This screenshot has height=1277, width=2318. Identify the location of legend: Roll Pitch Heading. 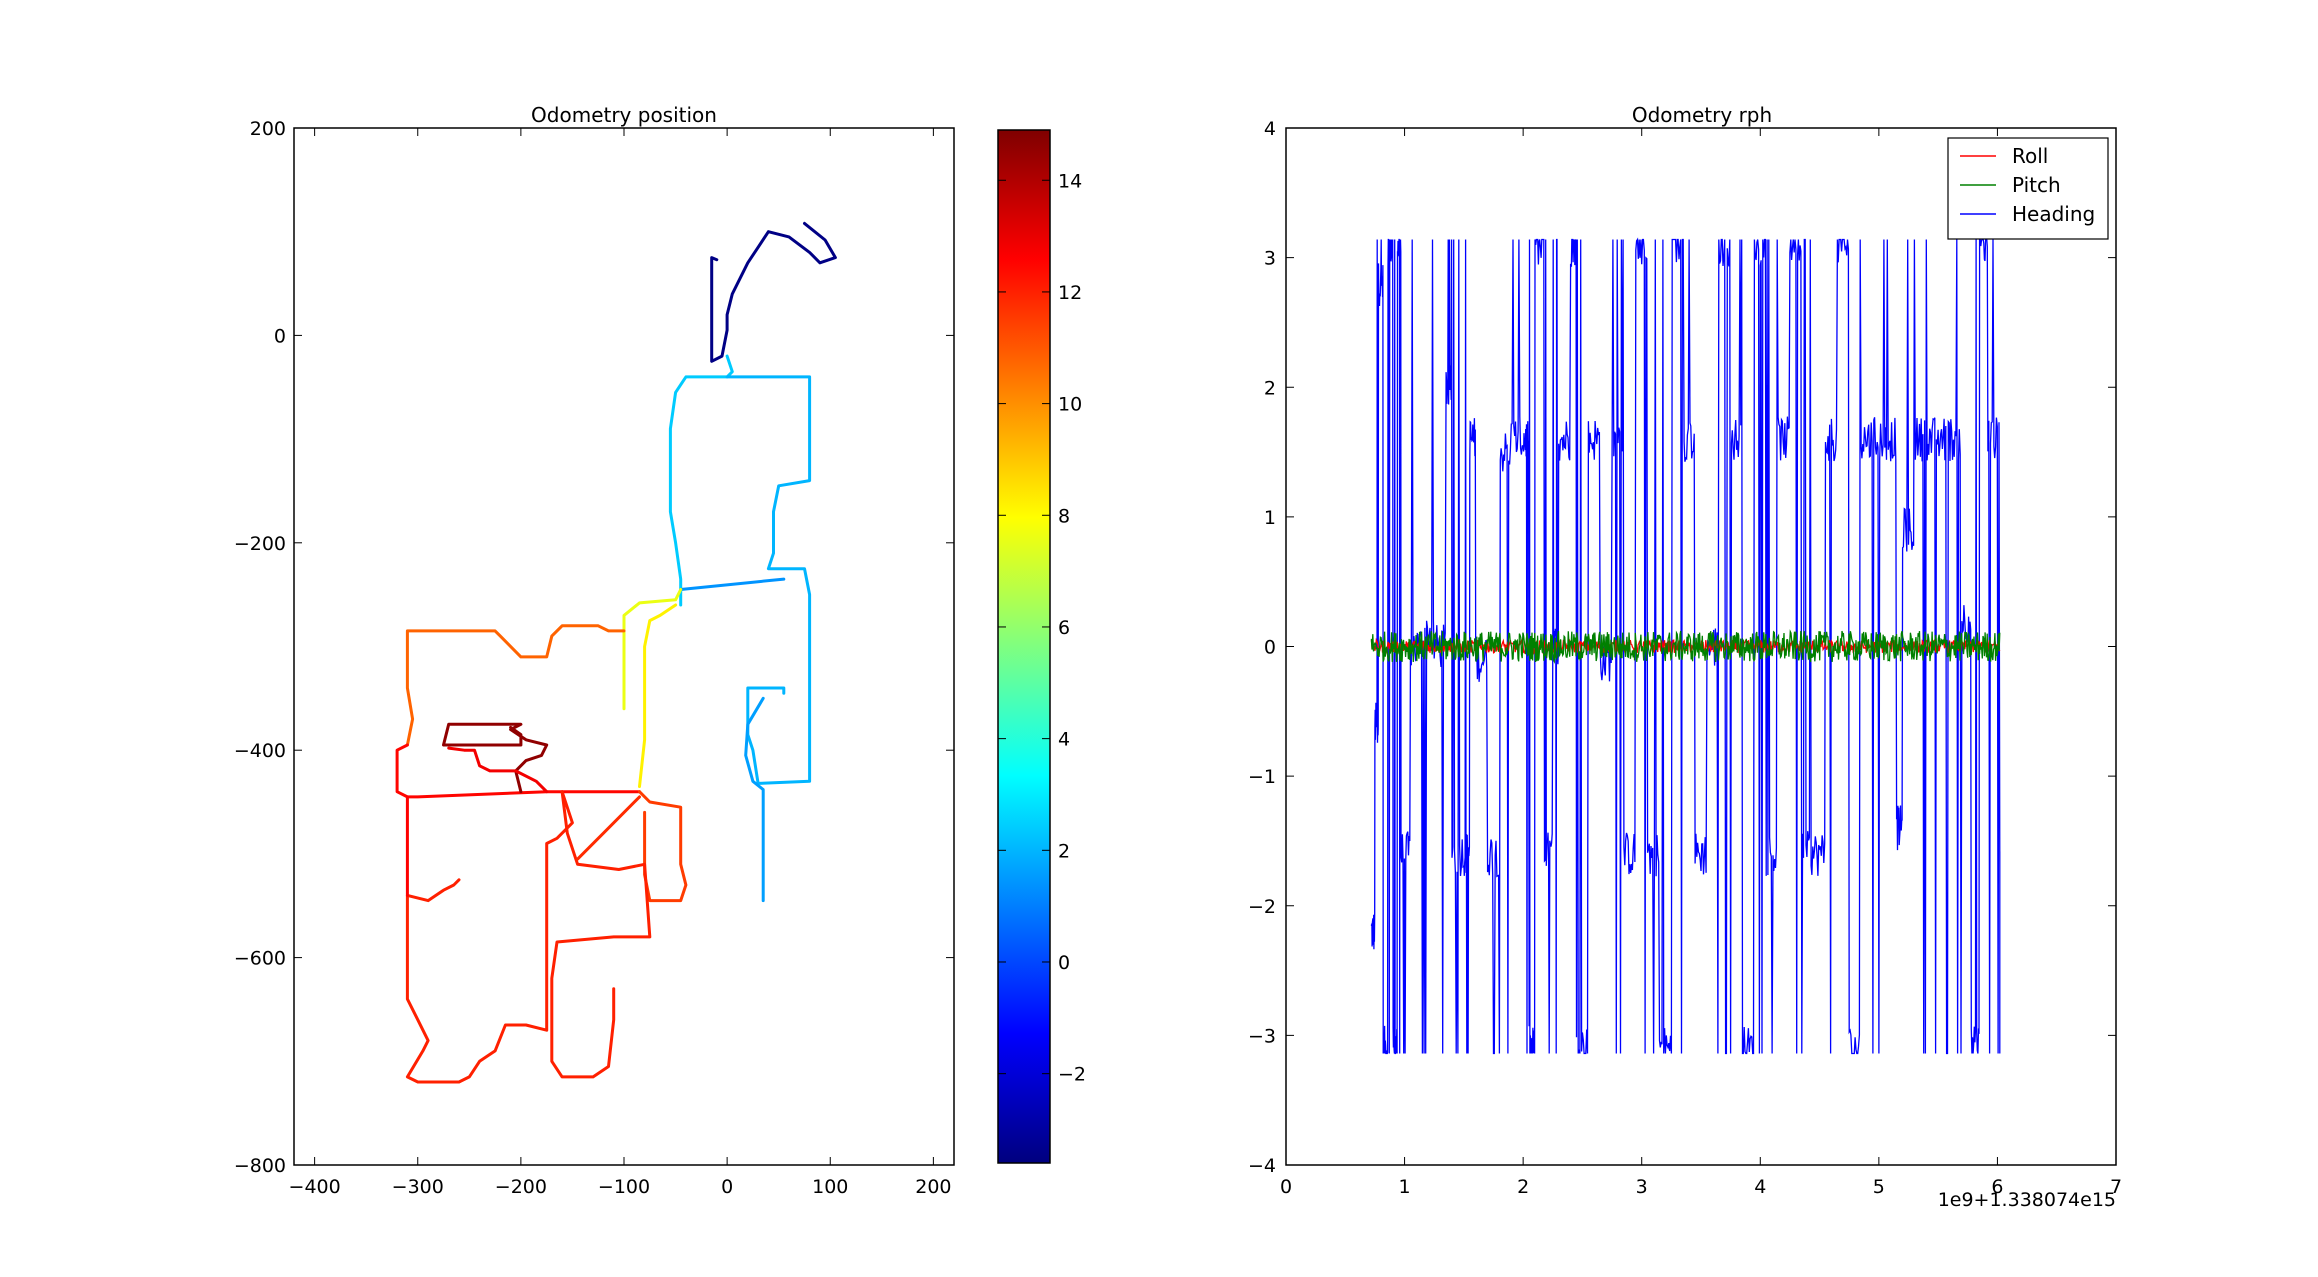
(2028, 188).